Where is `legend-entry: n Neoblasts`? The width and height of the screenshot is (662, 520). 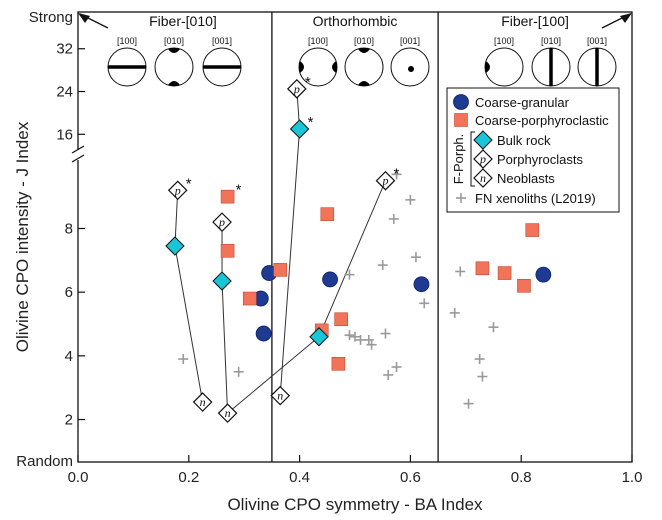
legend-entry: n Neoblasts is located at coordinates (514, 178).